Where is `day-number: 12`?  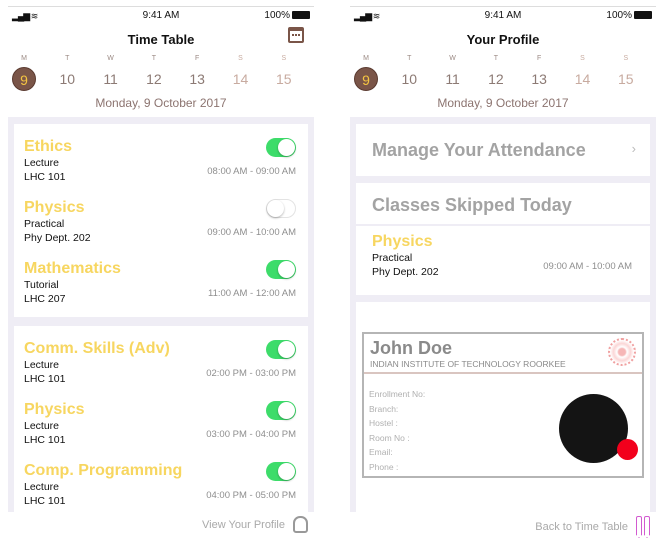
day-number: 12 is located at coordinates (154, 79).